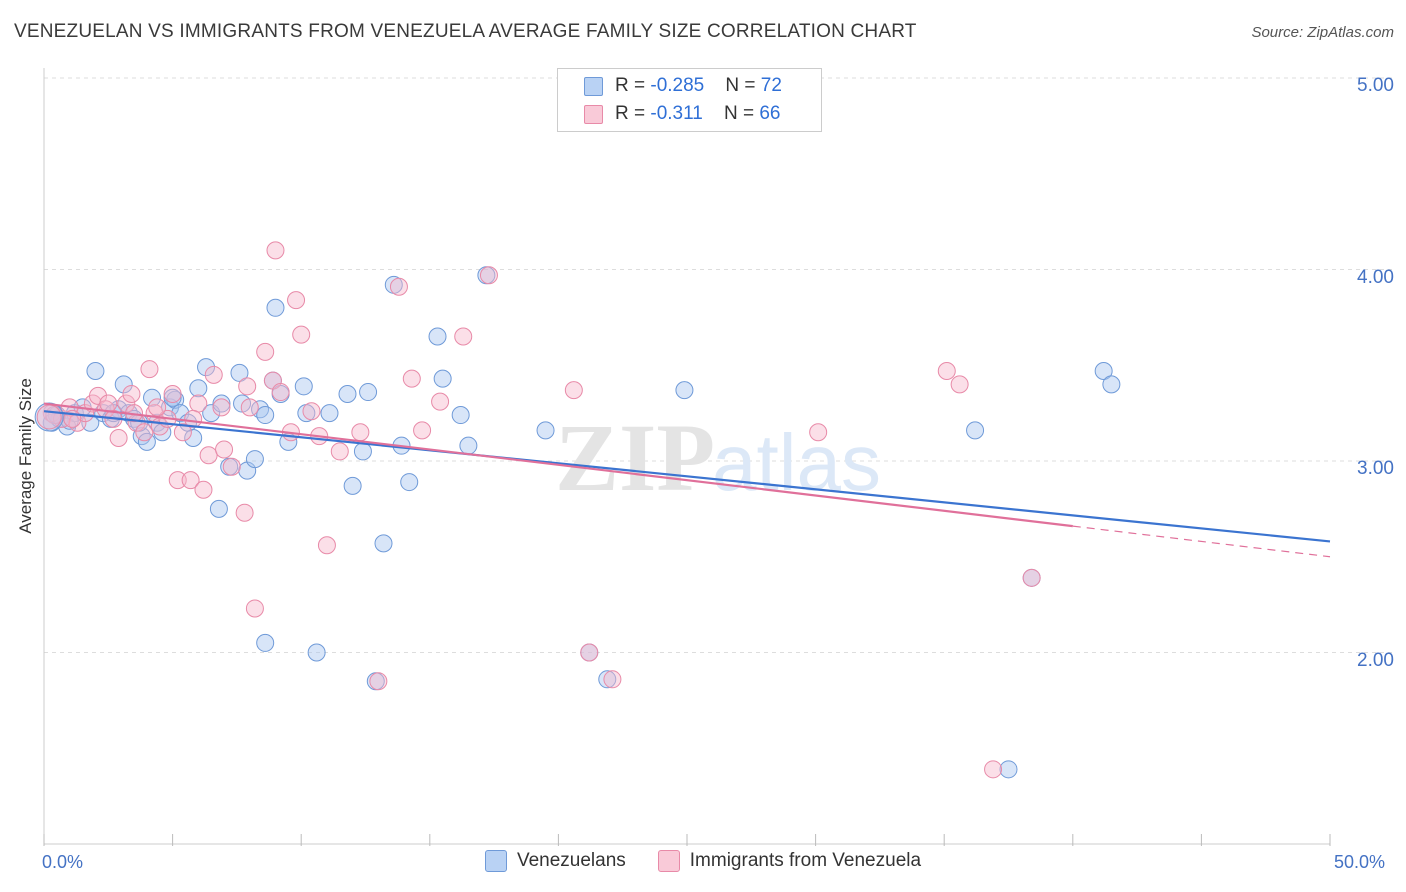 The width and height of the screenshot is (1406, 892). What do you see at coordinates (676, 113) in the screenshot?
I see `legend-r-value: -0.311` at bounding box center [676, 113].